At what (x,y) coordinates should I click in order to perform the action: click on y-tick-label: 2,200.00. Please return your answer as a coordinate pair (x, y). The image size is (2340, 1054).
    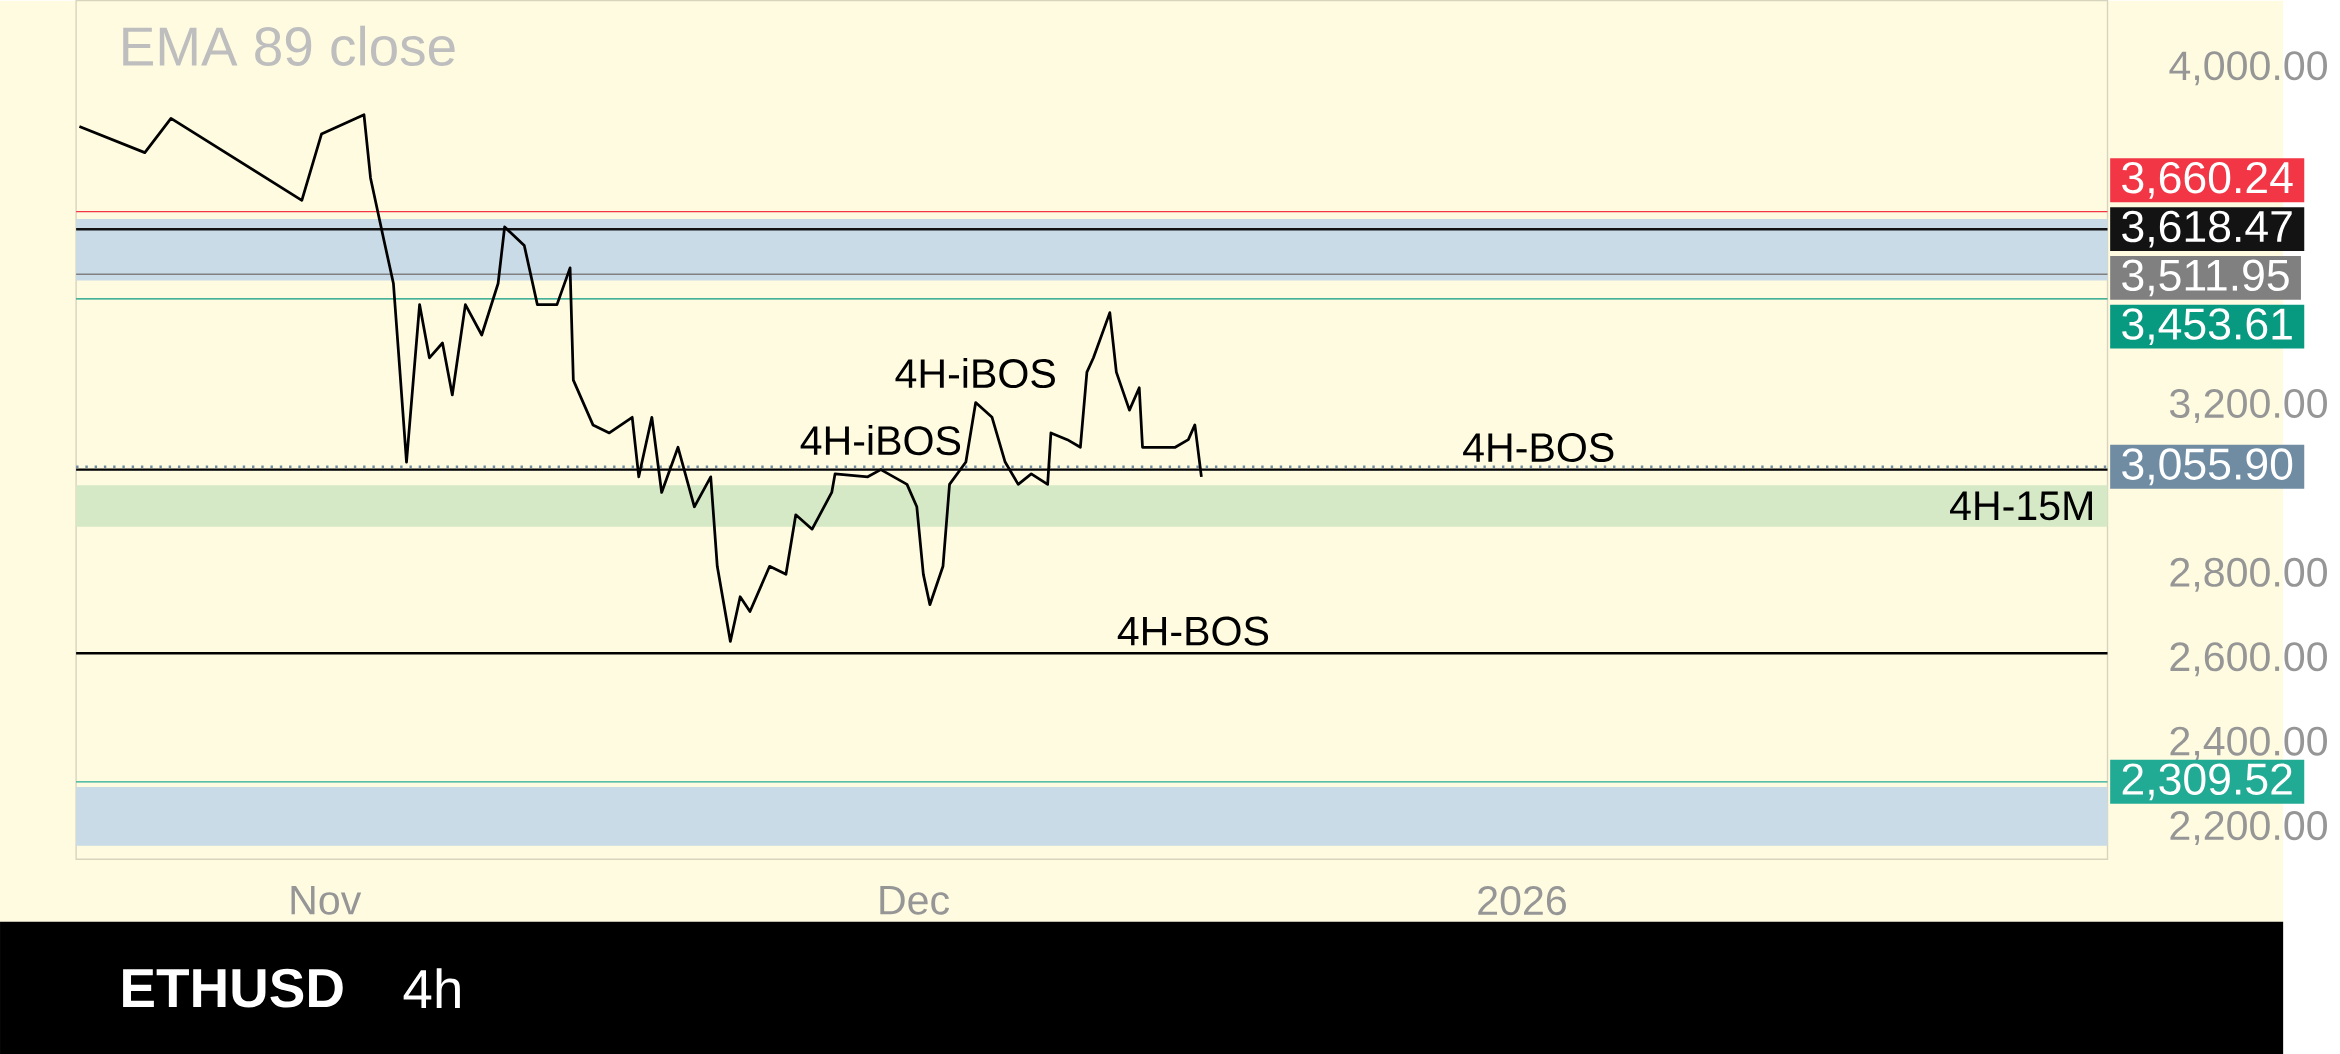
    Looking at the image, I should click on (2248, 827).